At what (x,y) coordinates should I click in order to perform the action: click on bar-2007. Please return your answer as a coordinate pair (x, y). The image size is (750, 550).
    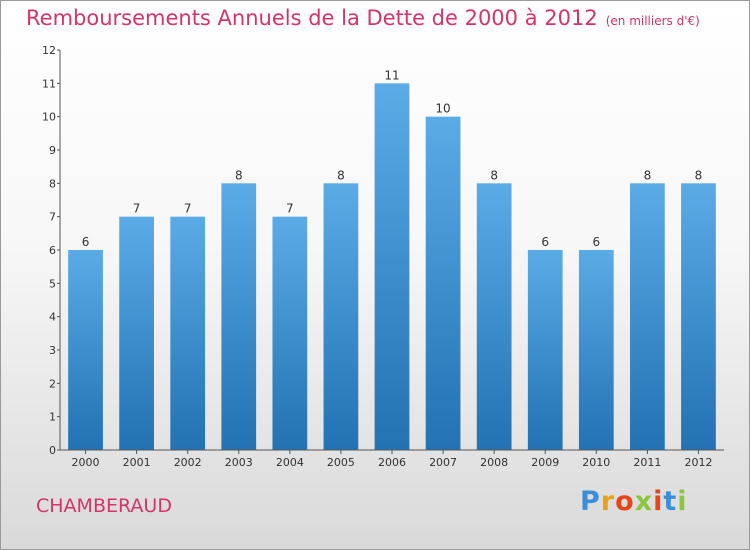
    Looking at the image, I should click on (443, 283).